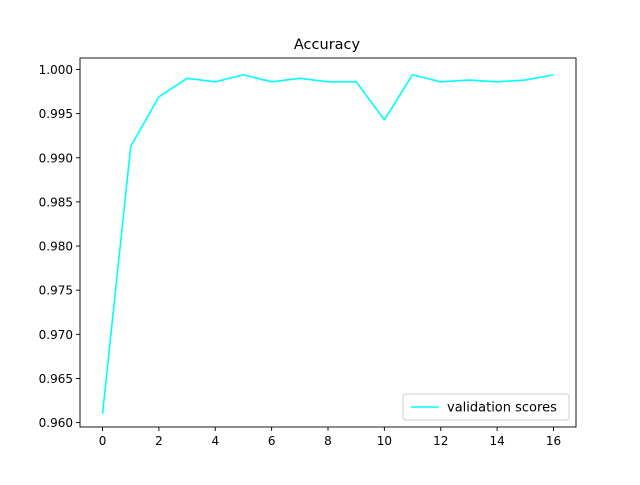 This screenshot has height=485, width=640. What do you see at coordinates (56, 202) in the screenshot?
I see `y-tick-label: 0.985` at bounding box center [56, 202].